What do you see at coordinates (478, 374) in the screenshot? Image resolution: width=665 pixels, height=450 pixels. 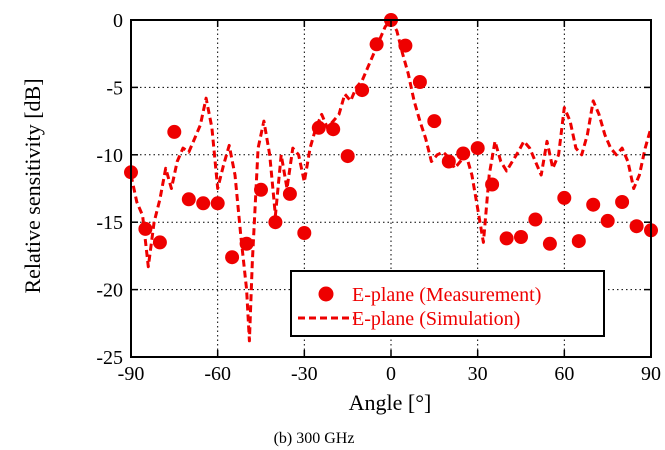 I see `x-tick-label: 30` at bounding box center [478, 374].